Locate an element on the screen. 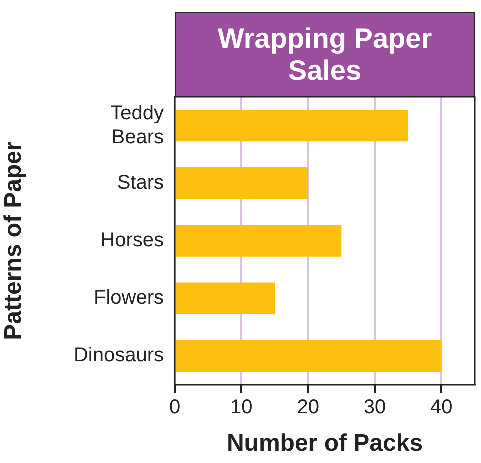 The image size is (481, 463). x-tick-label: 10 is located at coordinates (241, 407).